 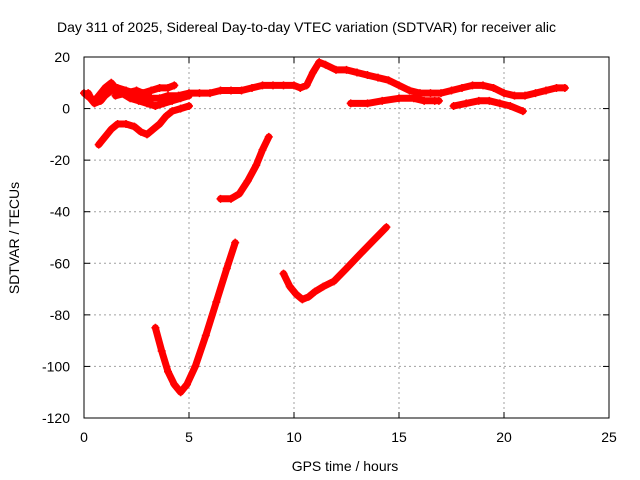 I want to click on x-tick-label: 5, so click(x=189, y=437).